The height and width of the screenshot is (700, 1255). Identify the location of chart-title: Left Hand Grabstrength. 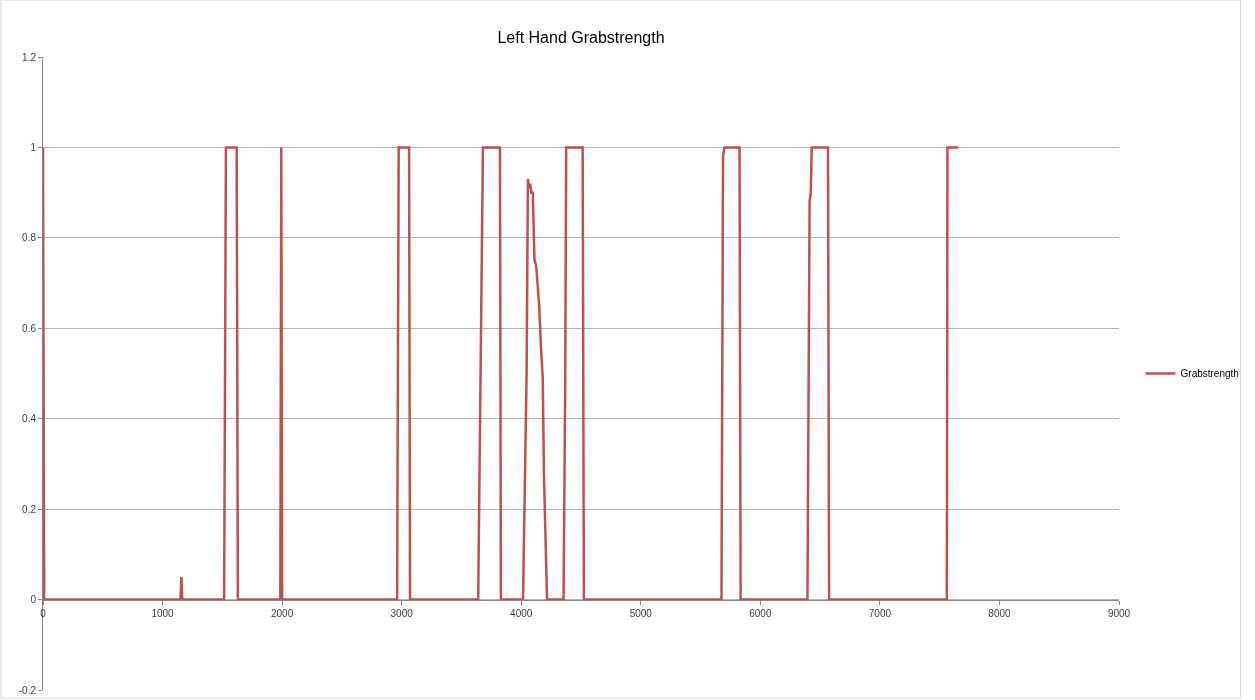
(581, 37).